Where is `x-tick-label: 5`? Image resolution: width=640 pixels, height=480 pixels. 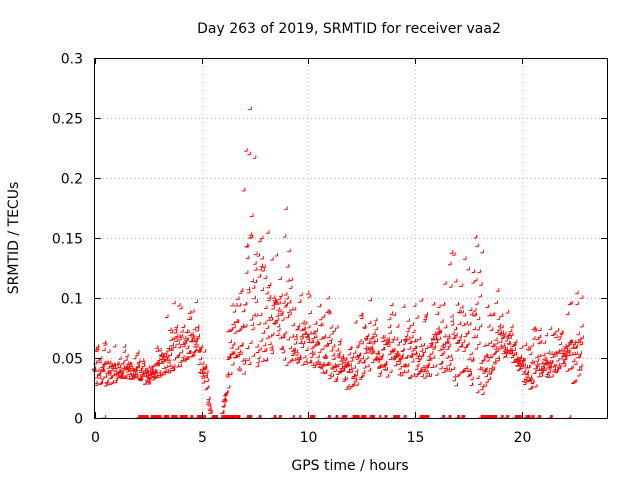
x-tick-label: 5 is located at coordinates (202, 438).